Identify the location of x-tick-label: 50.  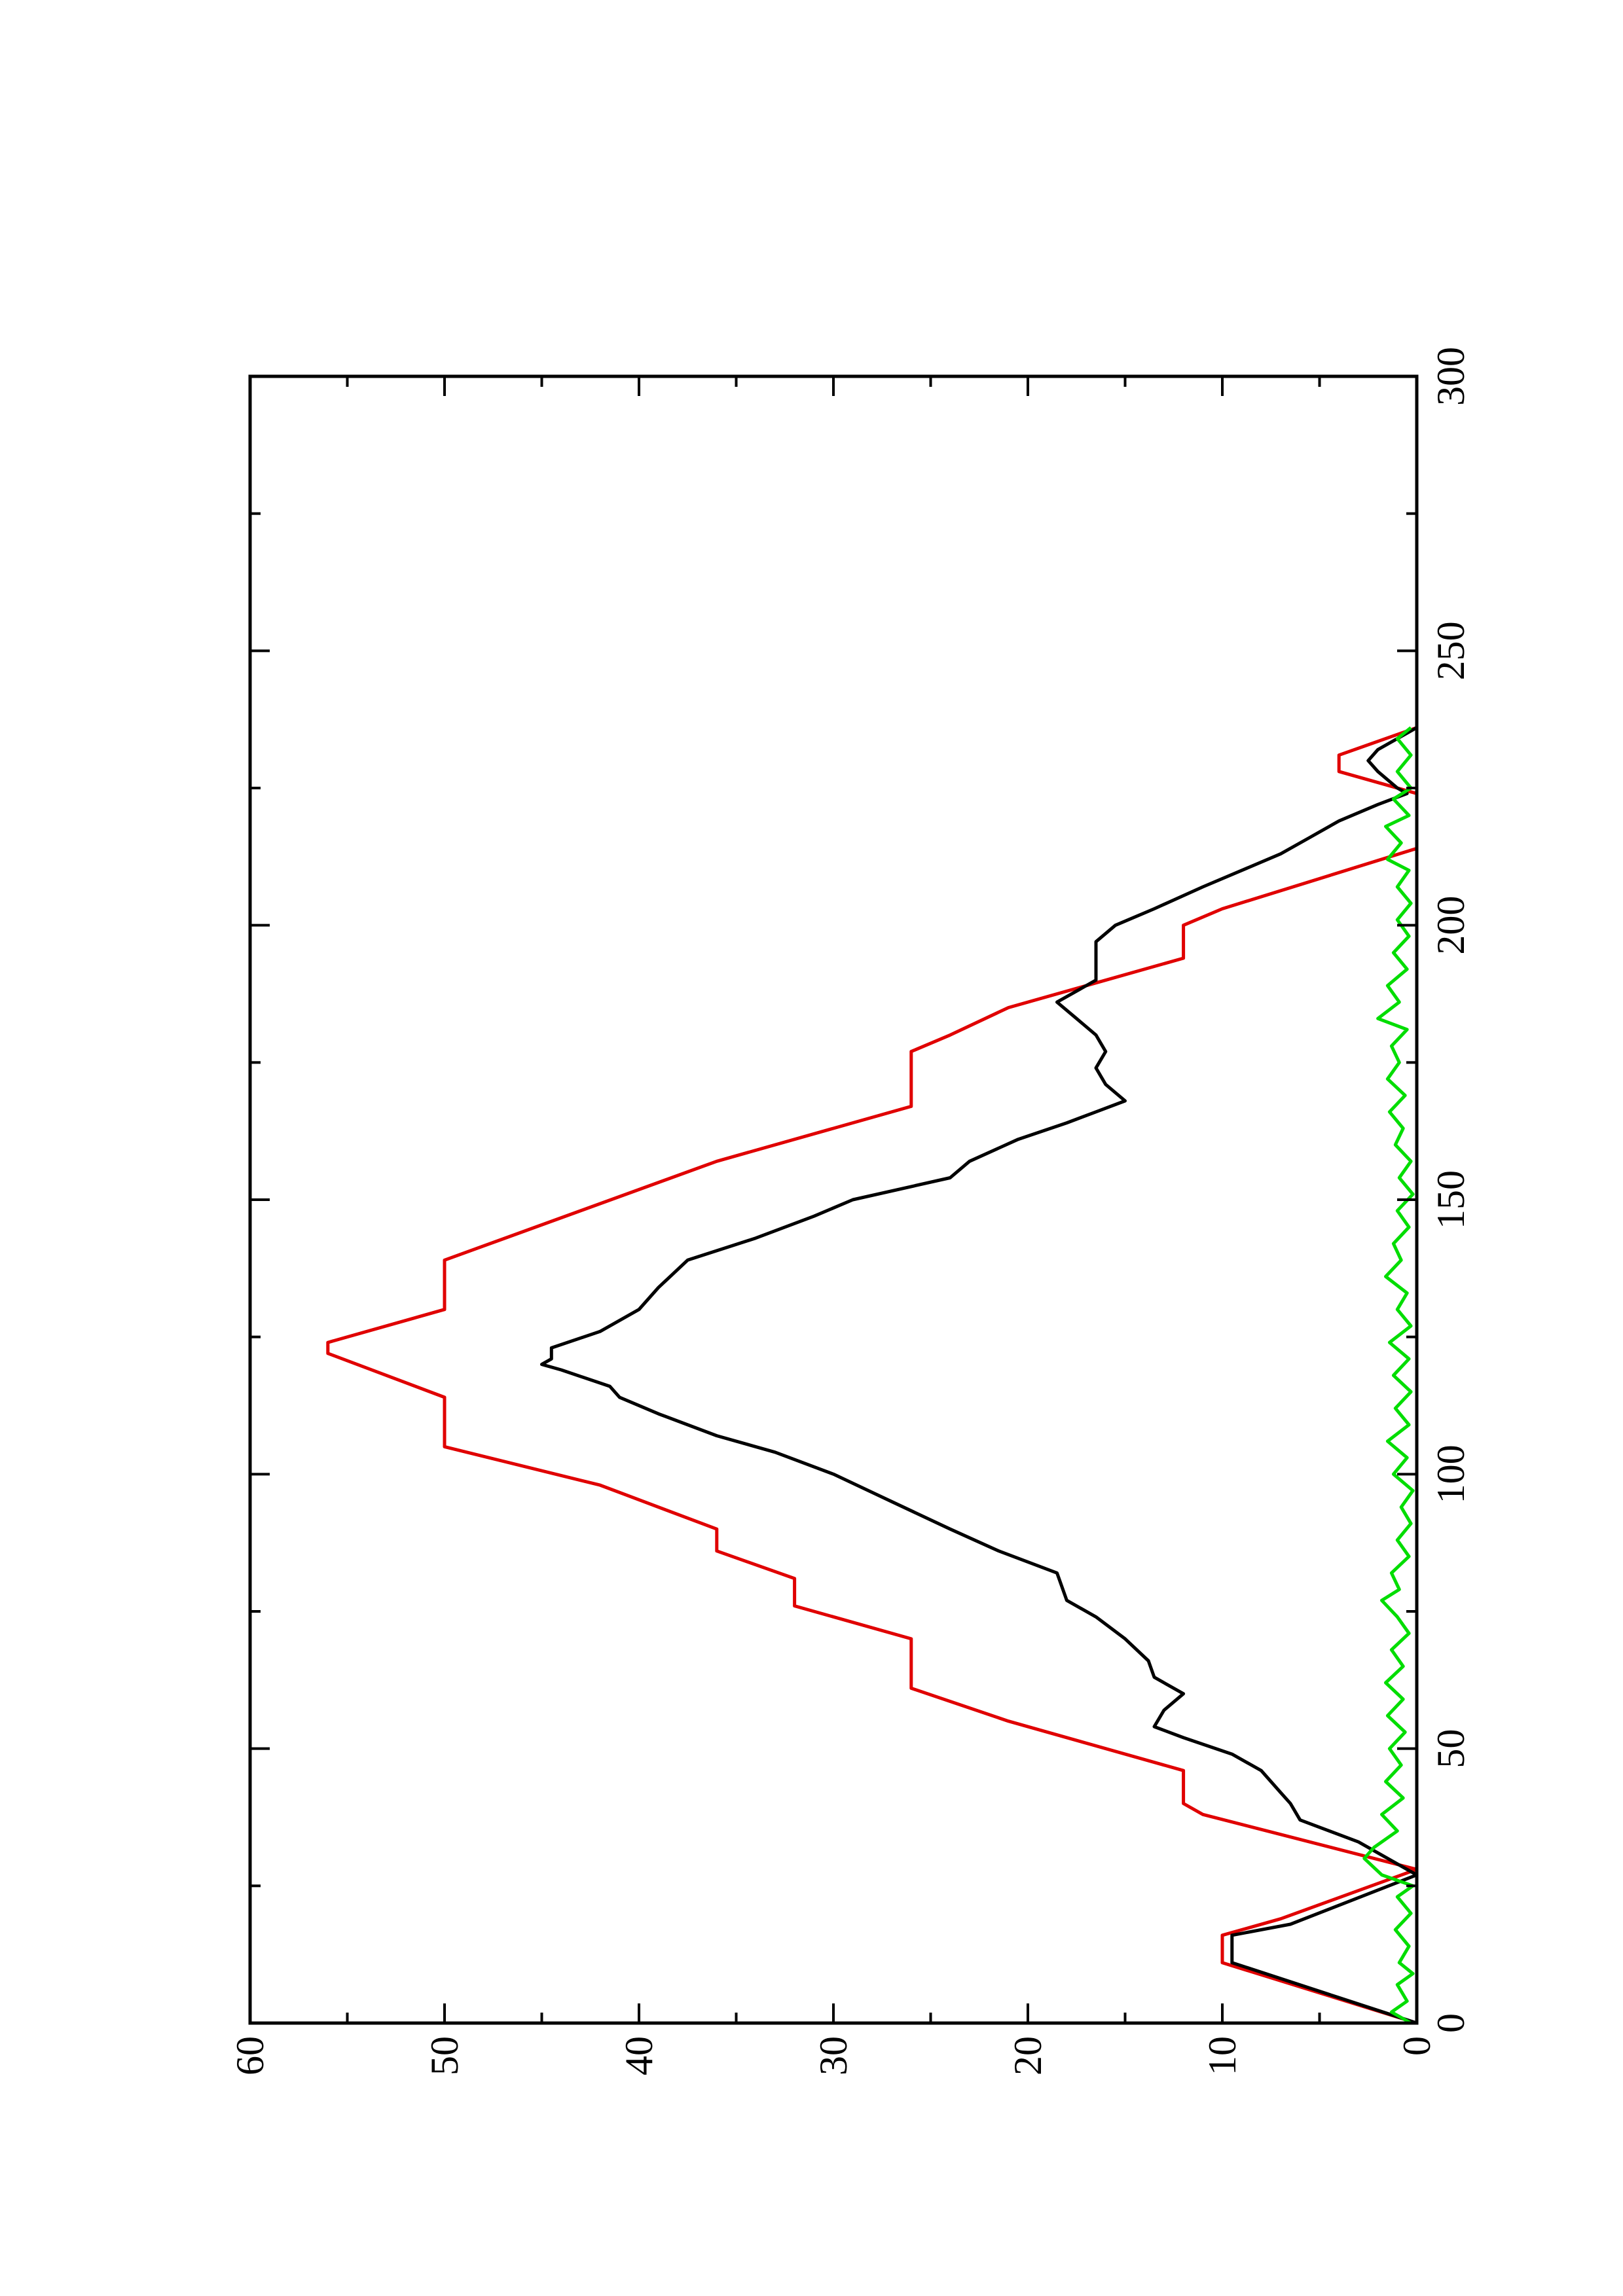
(1450, 1748).